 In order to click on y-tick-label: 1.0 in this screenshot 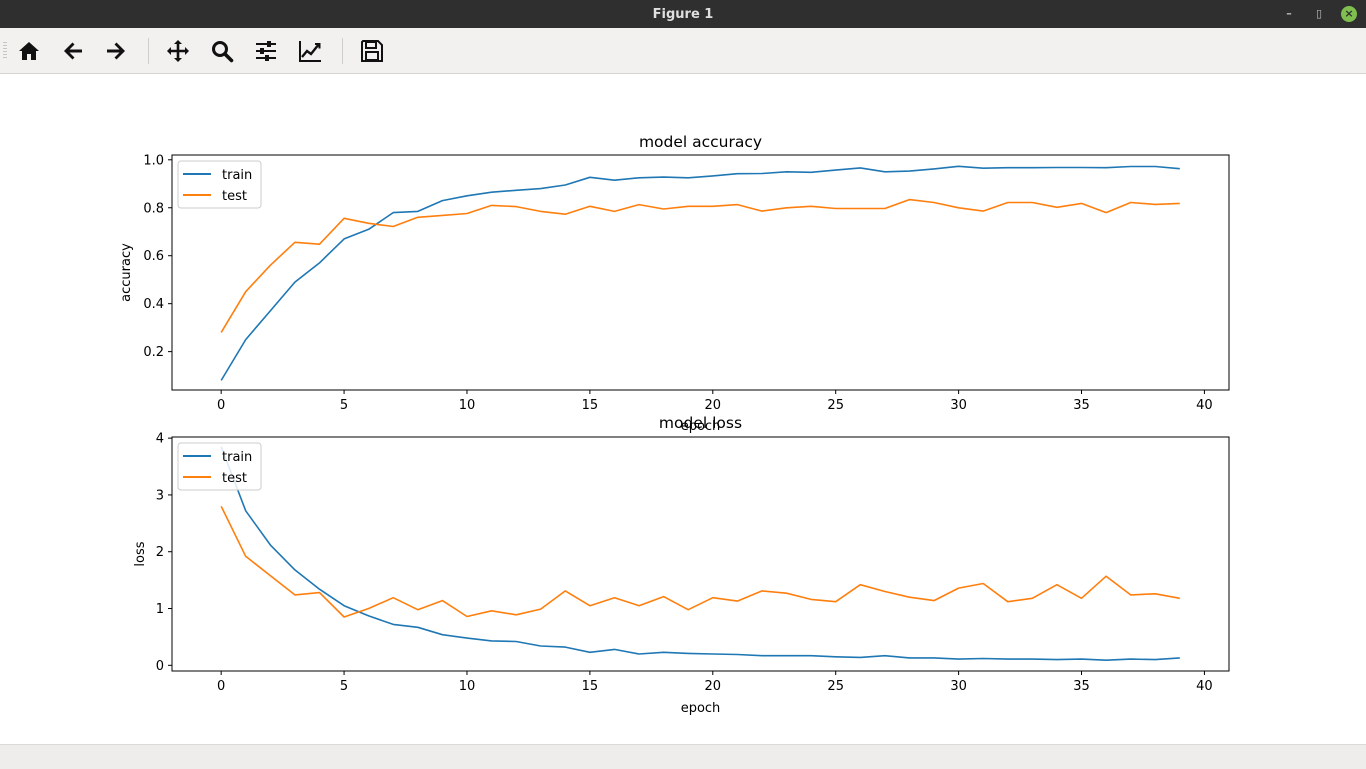, I will do `click(153, 160)`.